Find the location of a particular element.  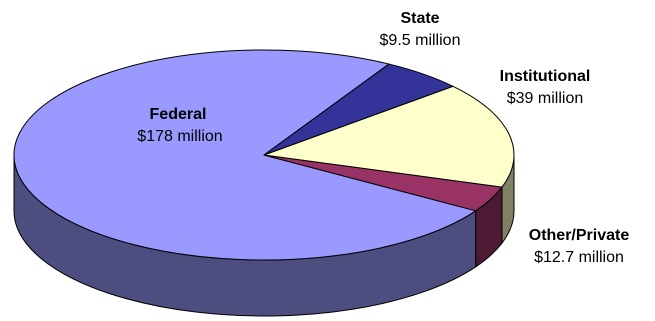

label-federal-name: Federal is located at coordinates (178, 114).